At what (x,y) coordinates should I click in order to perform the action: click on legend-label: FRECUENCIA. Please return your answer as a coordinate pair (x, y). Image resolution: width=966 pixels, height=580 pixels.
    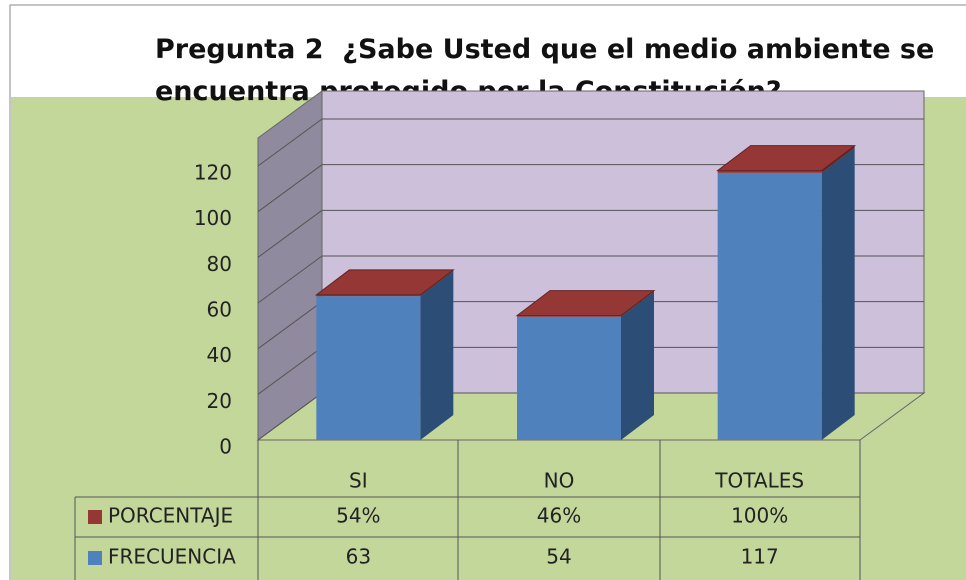
    Looking at the image, I should click on (172, 557).